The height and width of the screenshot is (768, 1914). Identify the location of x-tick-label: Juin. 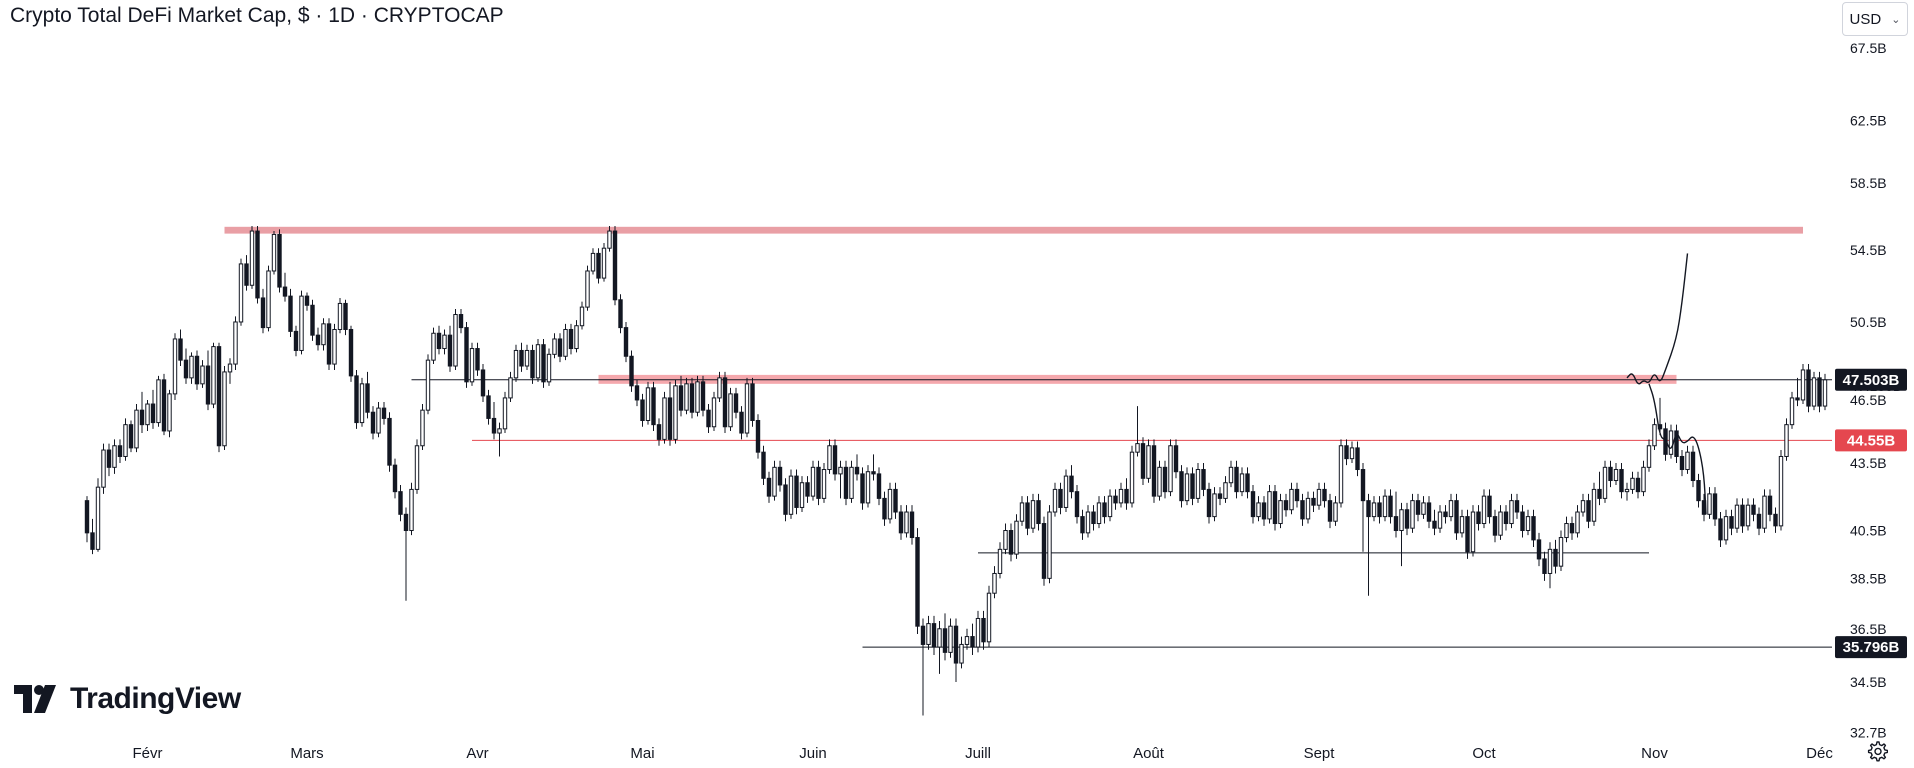
(813, 753).